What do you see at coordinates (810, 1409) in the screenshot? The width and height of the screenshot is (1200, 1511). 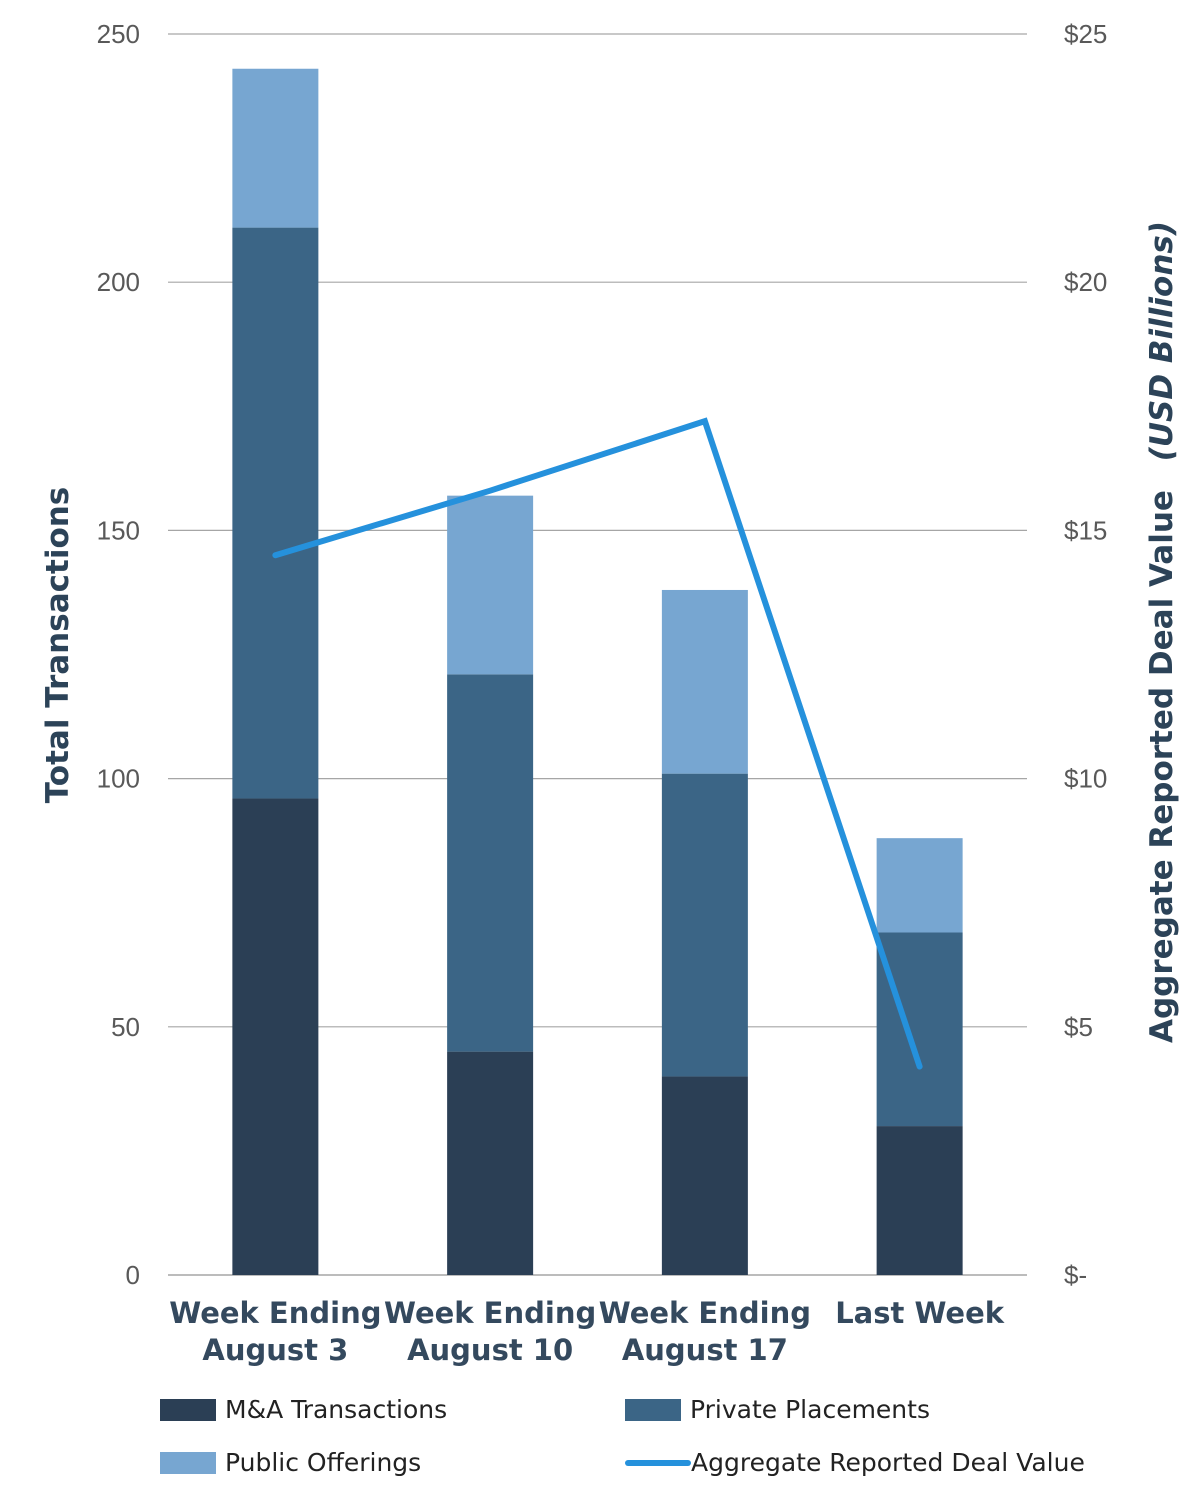 I see `legend-label: Private Placements` at bounding box center [810, 1409].